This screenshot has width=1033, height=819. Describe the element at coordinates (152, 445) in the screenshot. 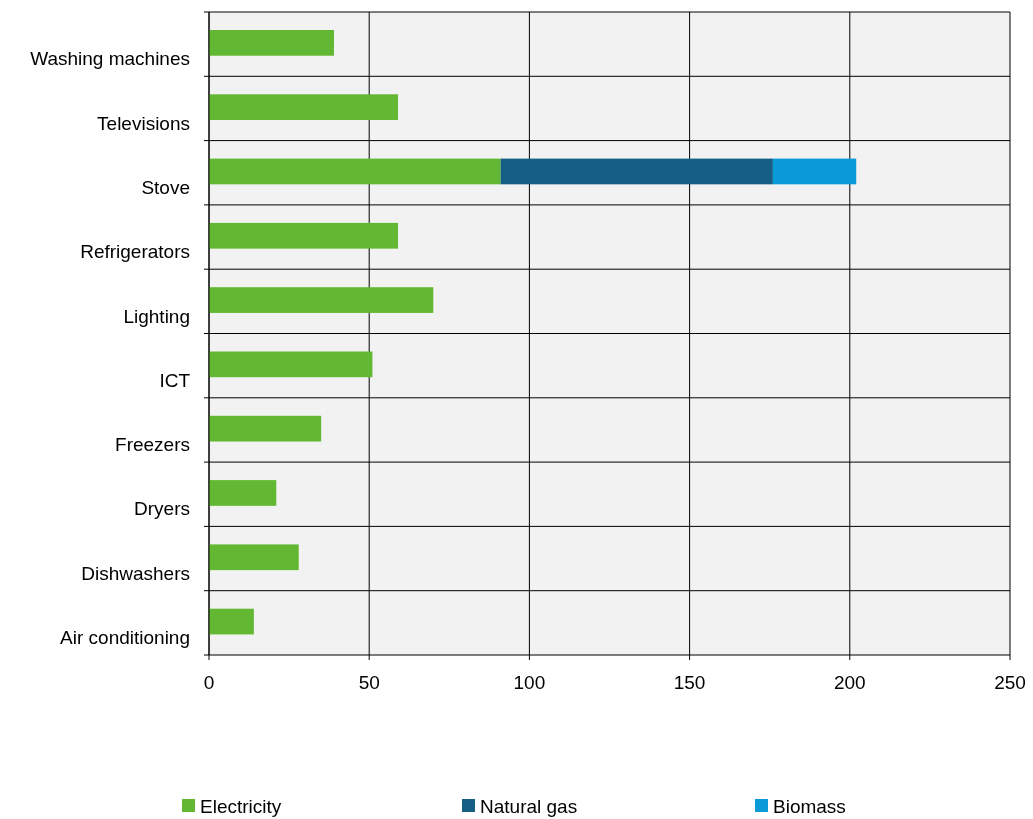

I see `y-tick-label: Freezers` at that location.